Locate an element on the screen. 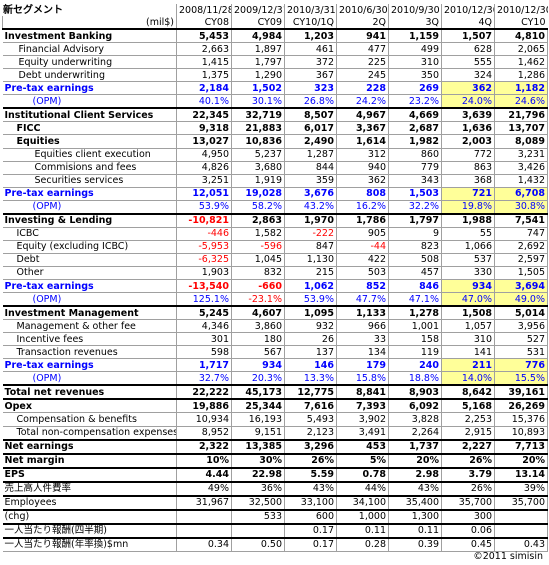 The height and width of the screenshot is (565, 549). value-cell: 779 is located at coordinates (415, 167).